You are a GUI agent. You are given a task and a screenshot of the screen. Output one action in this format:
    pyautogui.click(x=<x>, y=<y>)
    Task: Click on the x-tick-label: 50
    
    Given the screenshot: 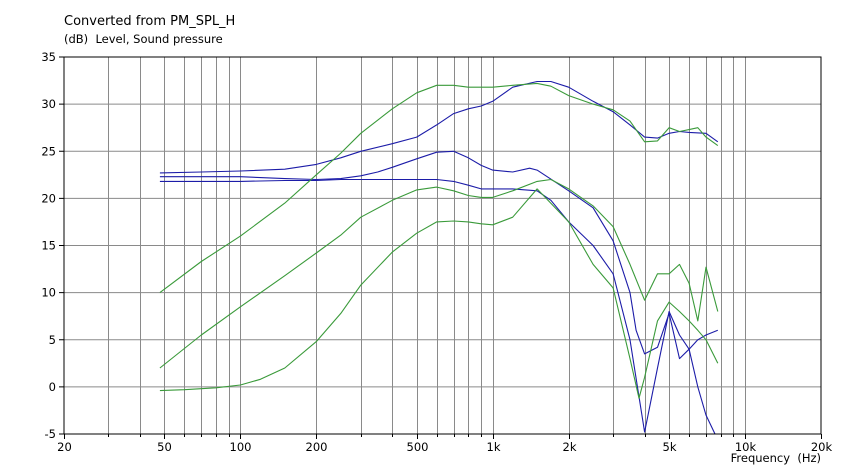 What is the action you would take?
    pyautogui.click(x=164, y=447)
    